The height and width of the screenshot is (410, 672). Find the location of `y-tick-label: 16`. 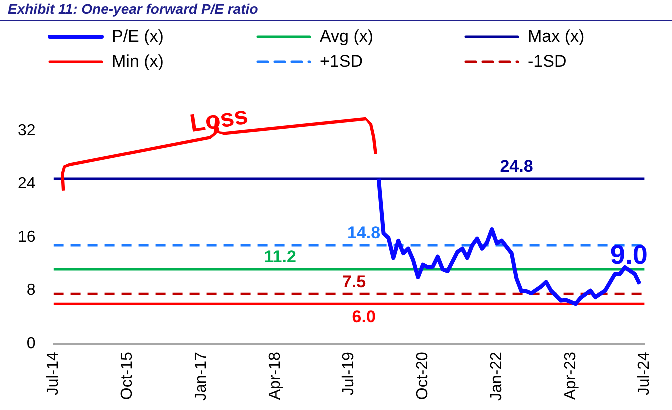

y-tick-label: 16 is located at coordinates (27, 237).